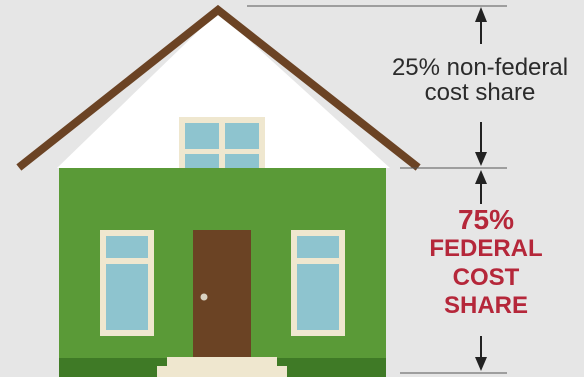 The image size is (584, 377). I want to click on federal-percent: 75%, so click(486, 219).